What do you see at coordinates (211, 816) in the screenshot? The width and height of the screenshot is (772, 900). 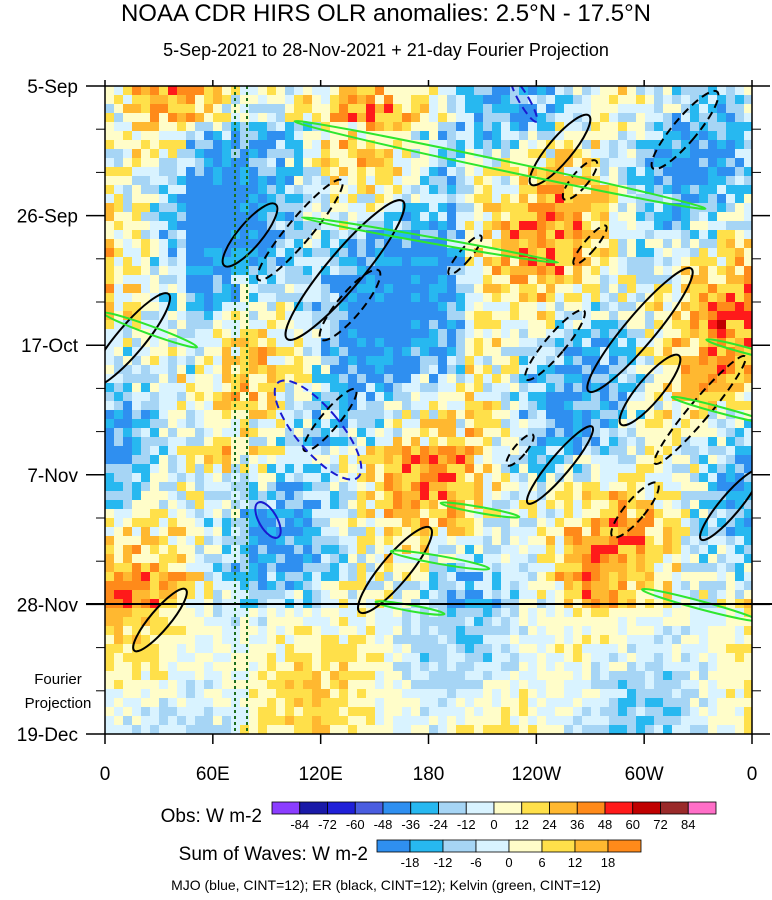 I see `obs-colorbar-label: Obs: W m-2` at bounding box center [211, 816].